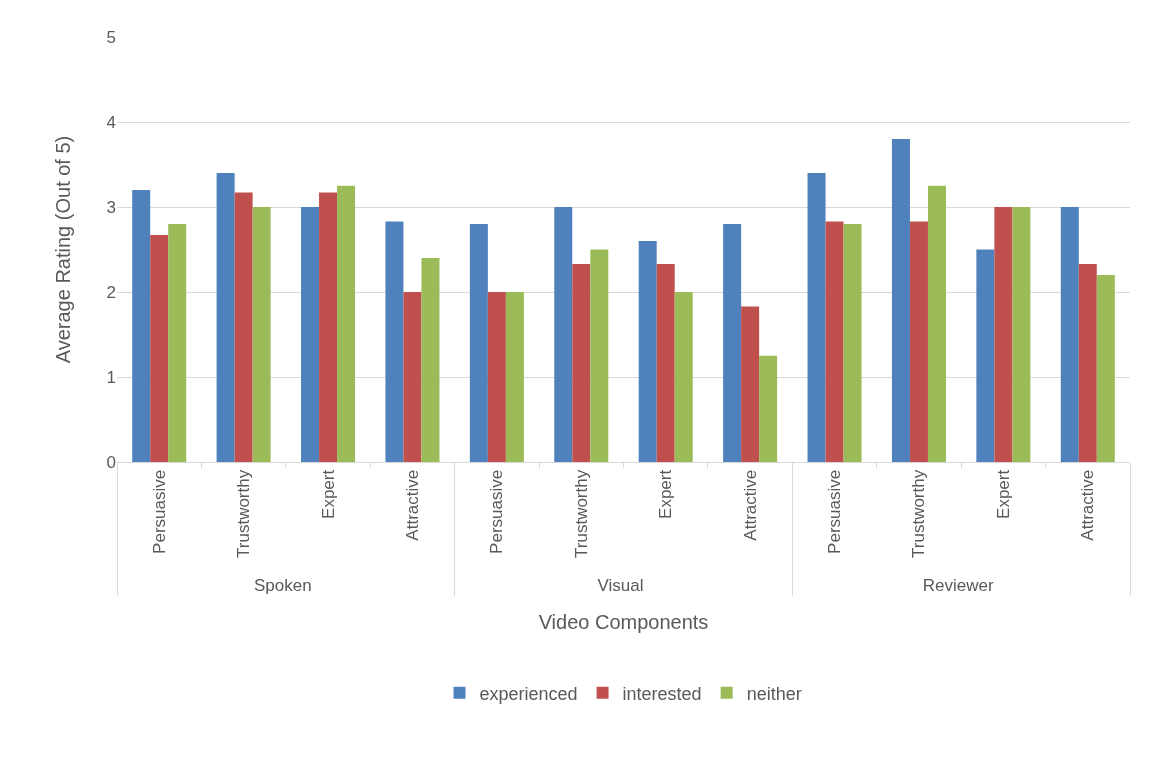 The width and height of the screenshot is (1153, 771). I want to click on x-axis-title: Video Components, so click(623, 621).